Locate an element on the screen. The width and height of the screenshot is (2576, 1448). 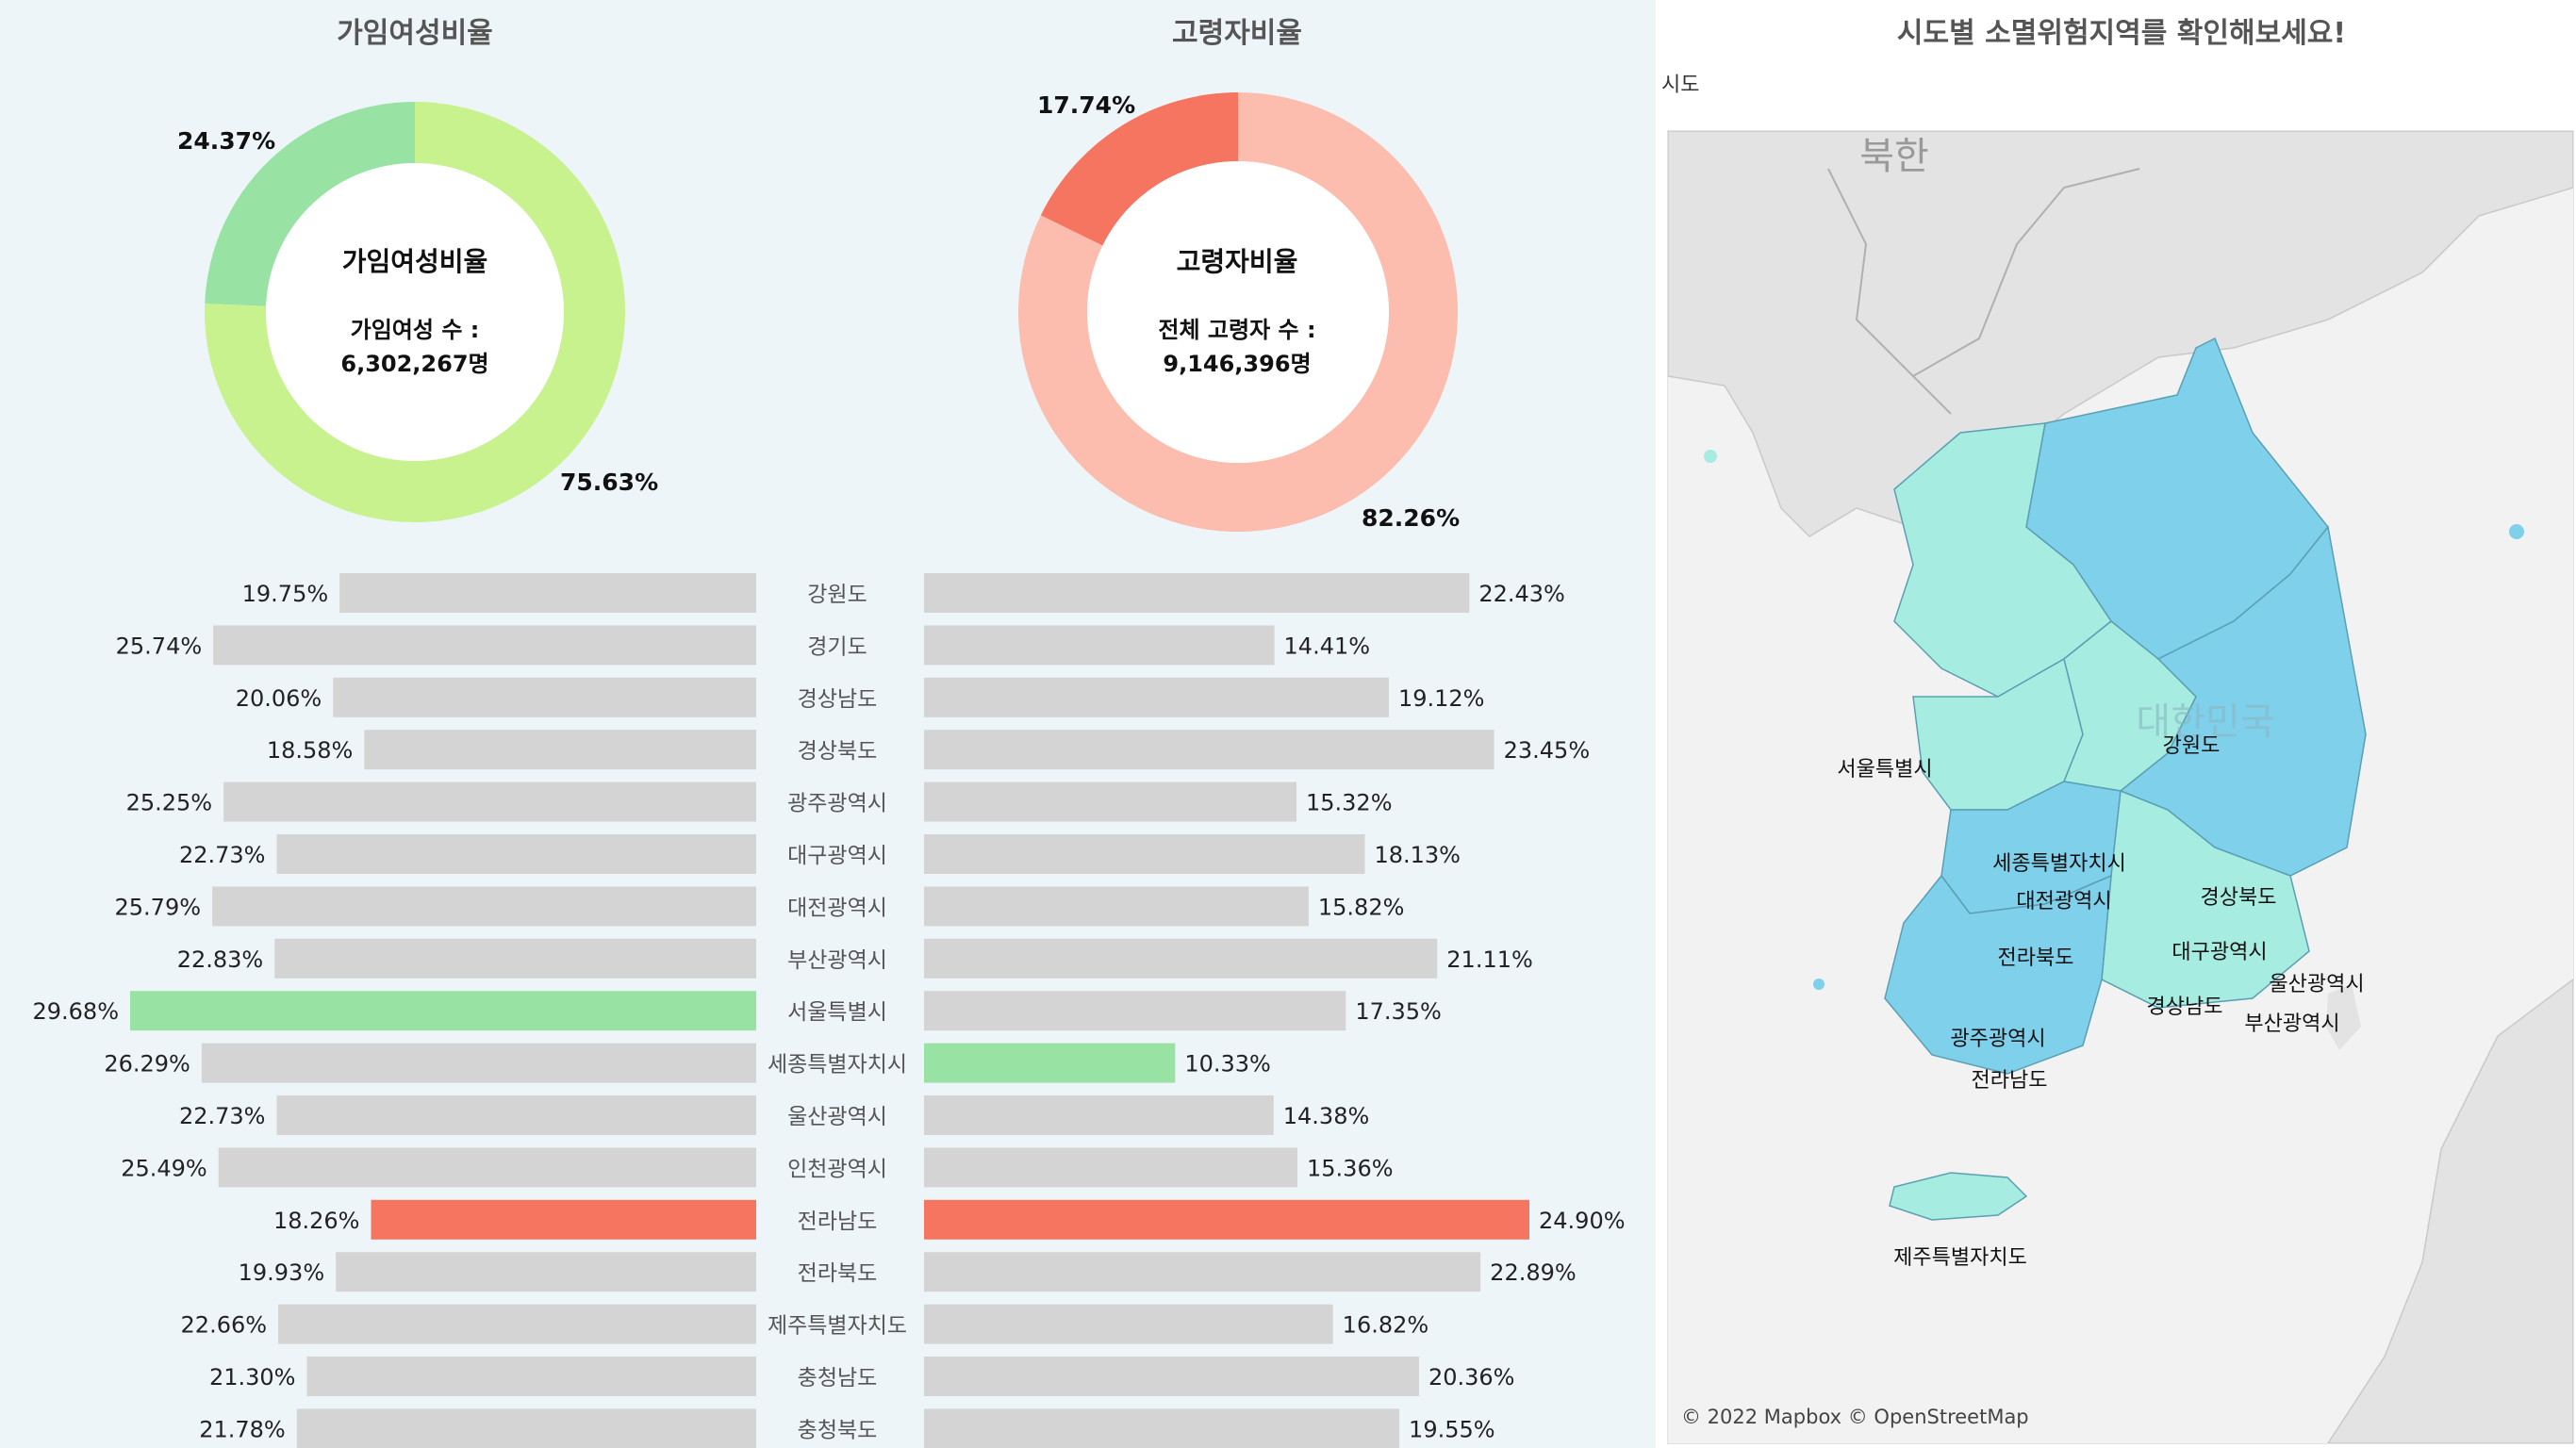
category-label: 전라북도 is located at coordinates (838, 1273).